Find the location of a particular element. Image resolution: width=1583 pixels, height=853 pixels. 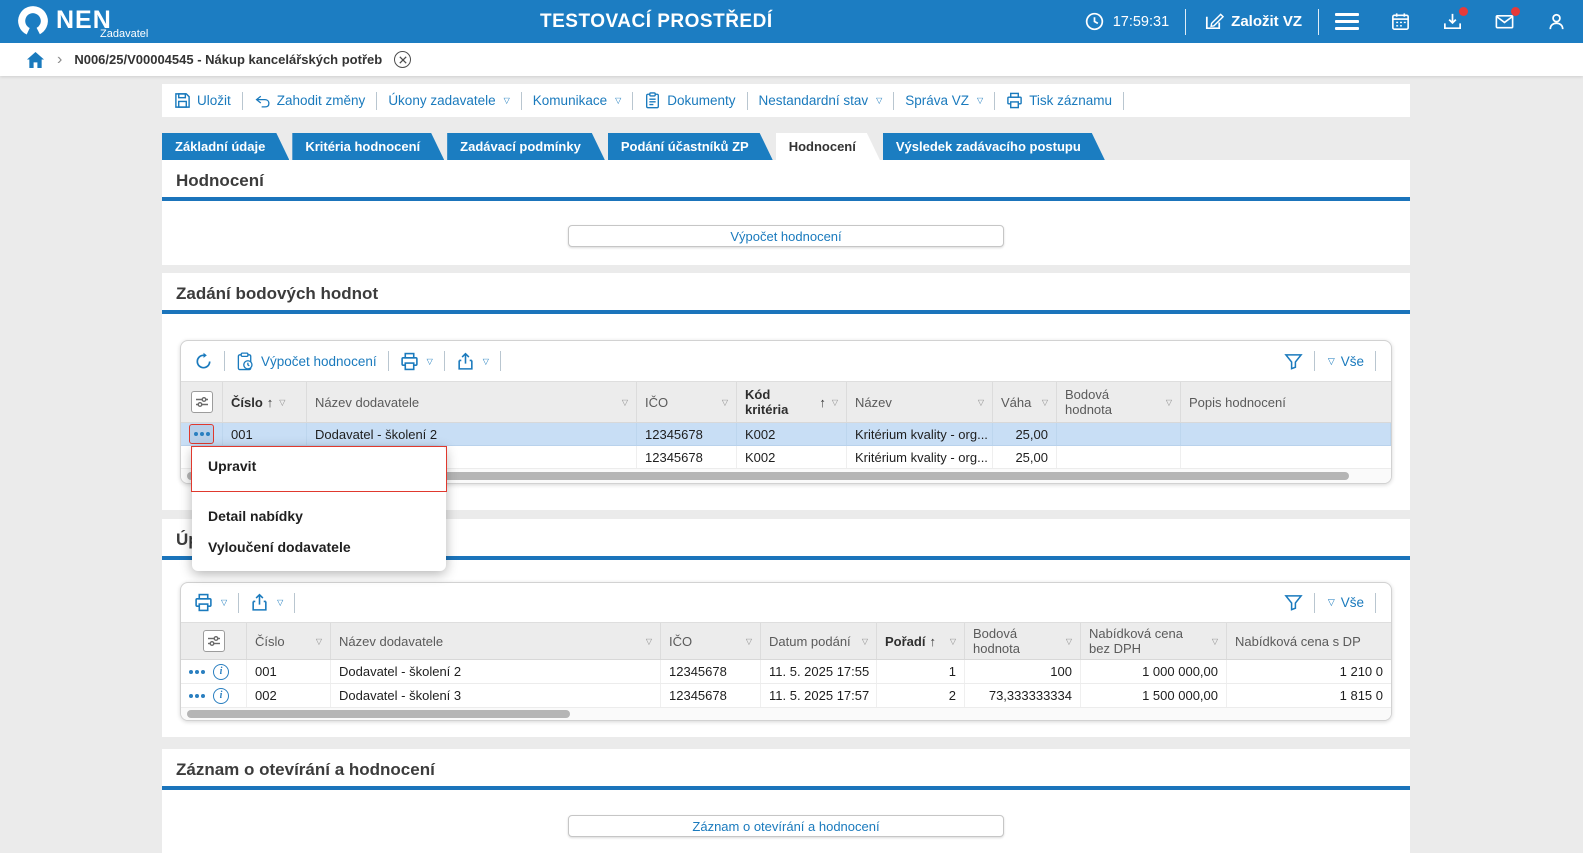

col-header-kod-kriteria: Kód kritéria ↑ ▽ is located at coordinates (792, 402).